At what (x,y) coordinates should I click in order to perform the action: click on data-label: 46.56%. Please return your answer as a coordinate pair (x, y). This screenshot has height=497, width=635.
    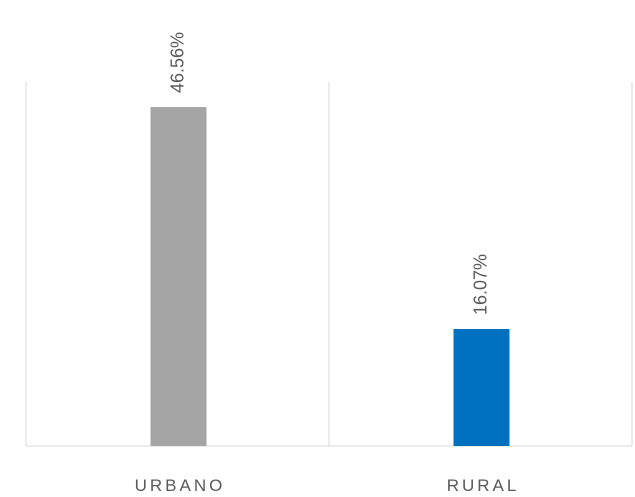
    Looking at the image, I should click on (177, 62).